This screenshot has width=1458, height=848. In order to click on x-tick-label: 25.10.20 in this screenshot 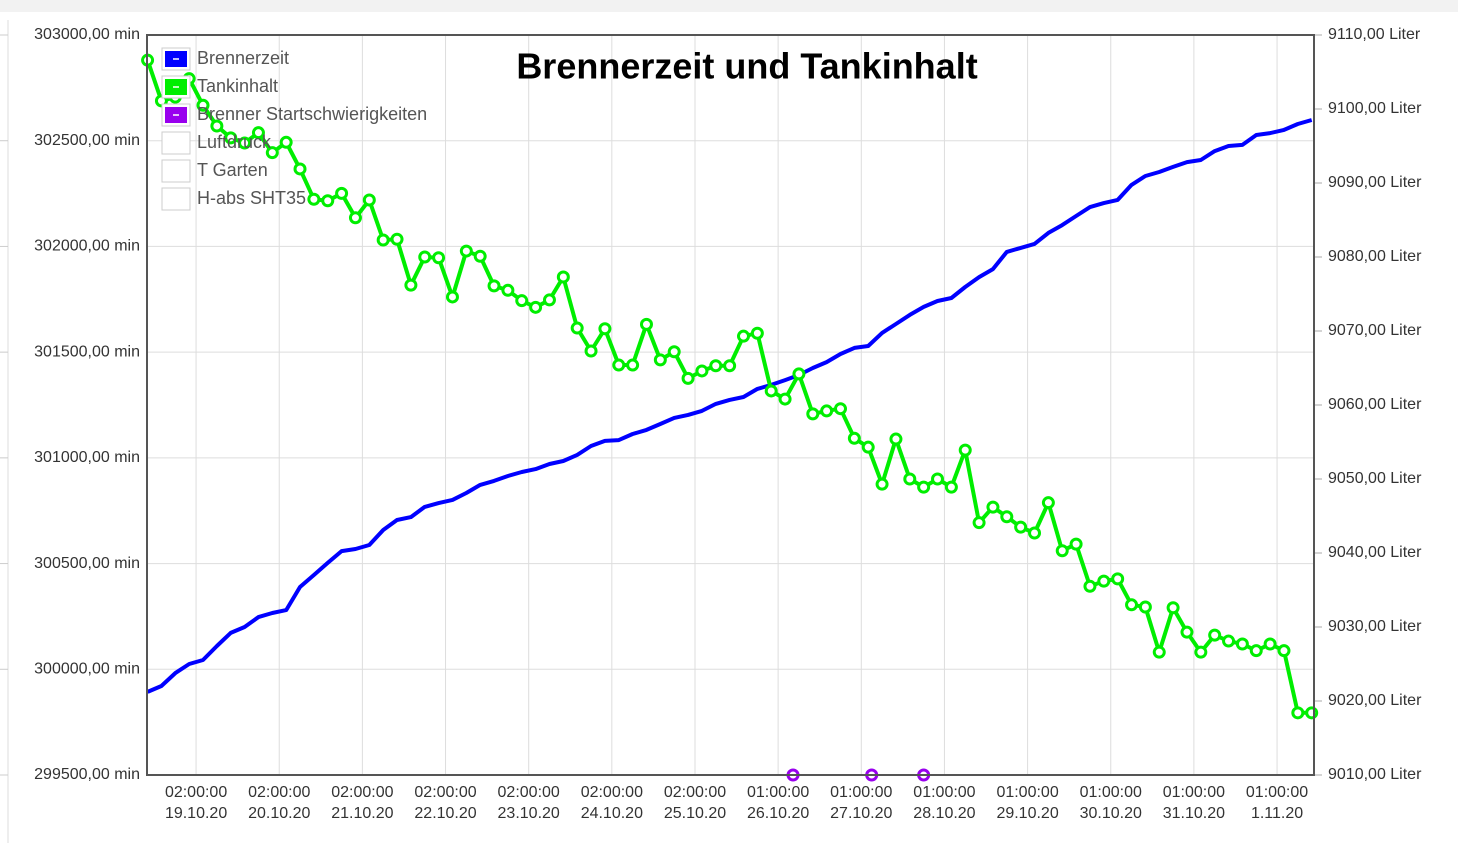, I will do `click(695, 813)`.